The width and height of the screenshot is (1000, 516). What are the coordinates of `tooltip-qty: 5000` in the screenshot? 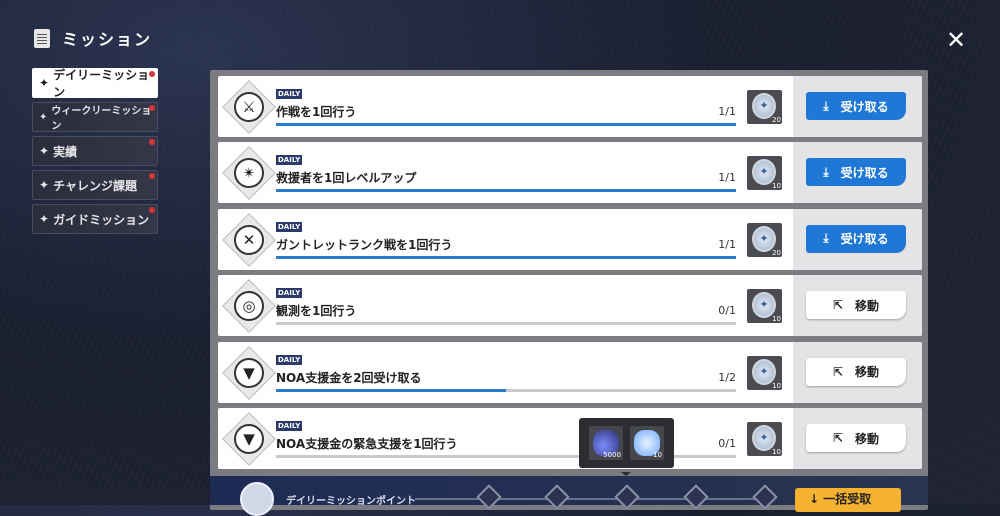 It's located at (612, 455).